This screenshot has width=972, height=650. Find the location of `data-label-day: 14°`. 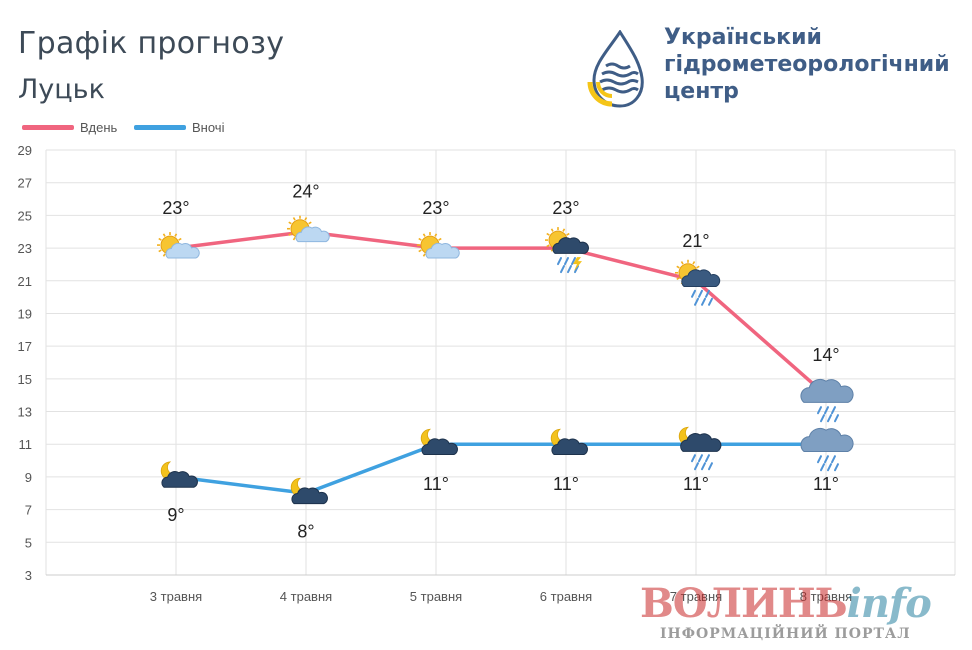

data-label-day: 14° is located at coordinates (825, 355).